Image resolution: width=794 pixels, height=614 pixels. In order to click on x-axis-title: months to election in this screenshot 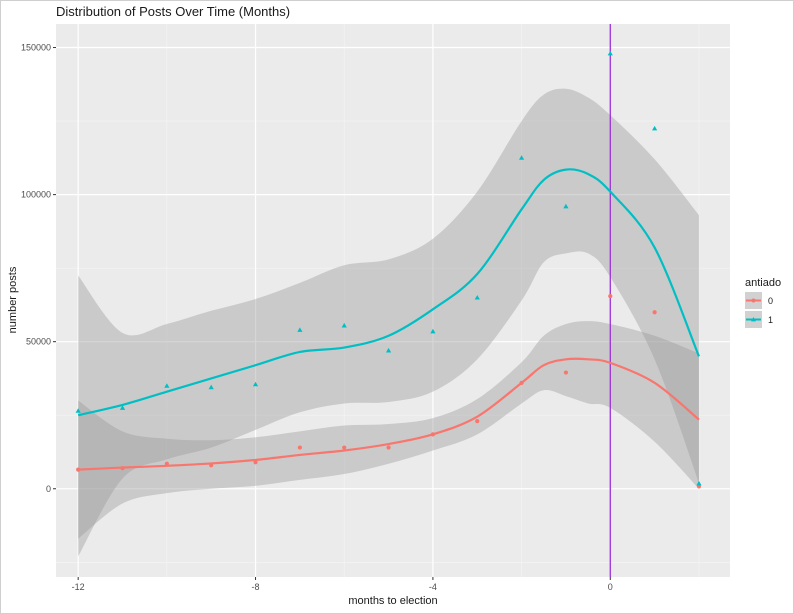, I will do `click(392, 601)`.